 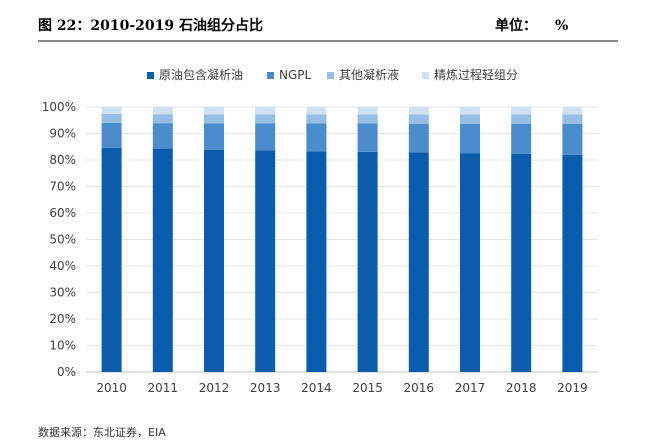 What do you see at coordinates (66, 372) in the screenshot?
I see `y-tick-label: 0%` at bounding box center [66, 372].